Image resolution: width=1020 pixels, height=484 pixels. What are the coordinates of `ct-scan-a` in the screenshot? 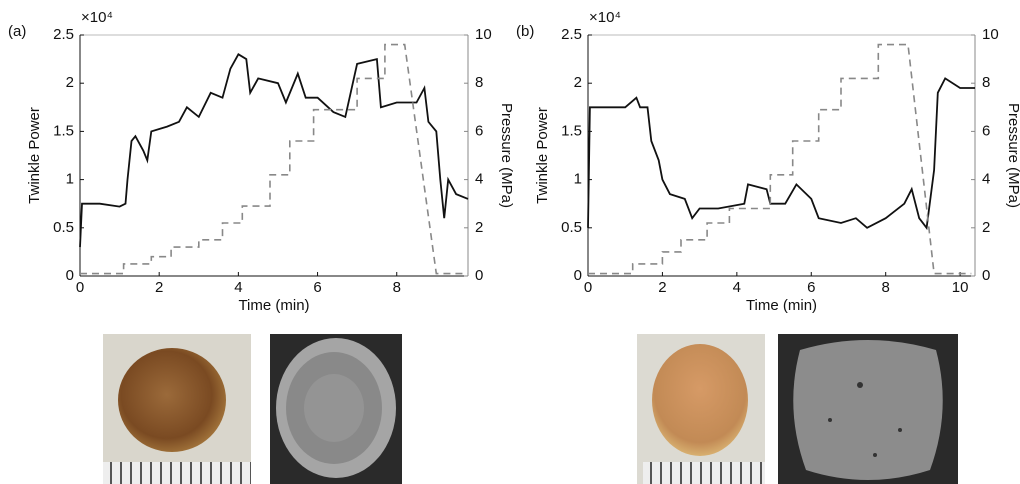 It's located at (336, 409).